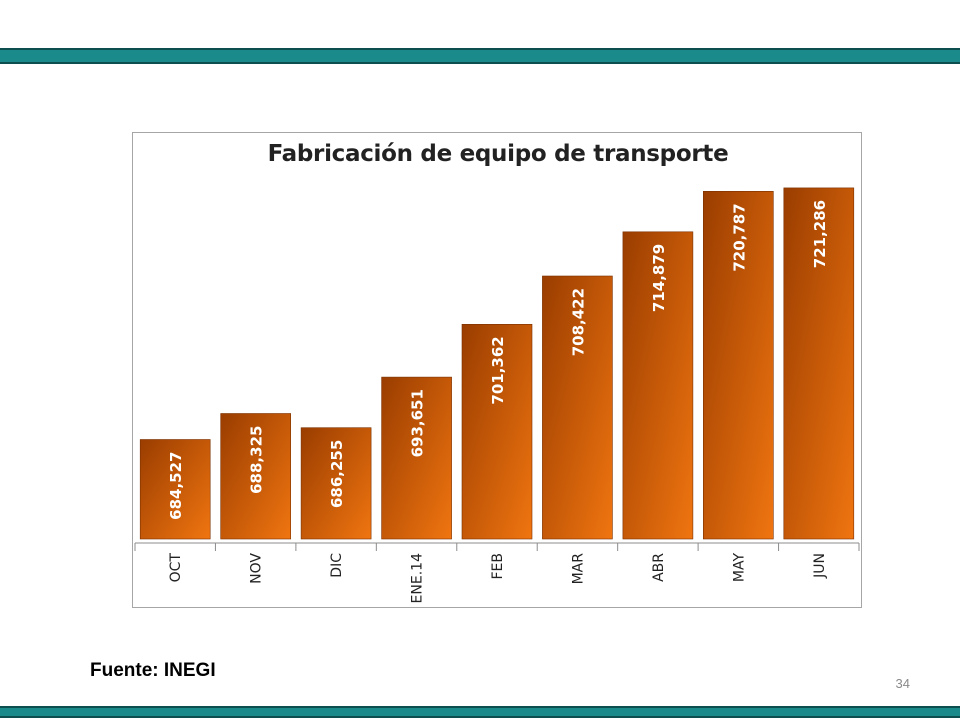 This screenshot has height=720, width=960. I want to click on bar-dic, so click(336, 483).